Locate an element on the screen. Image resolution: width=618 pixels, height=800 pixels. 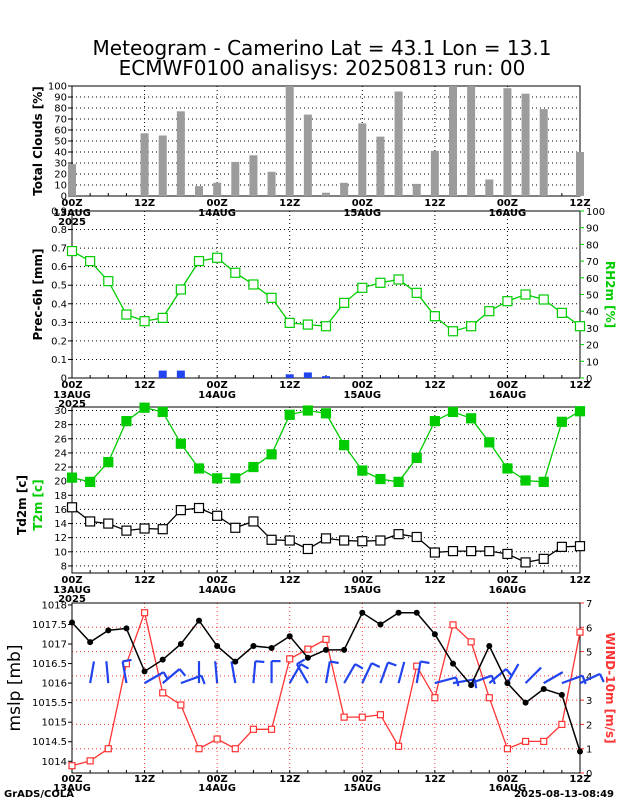
y-tick-label: 100 is located at coordinates (57, 87).